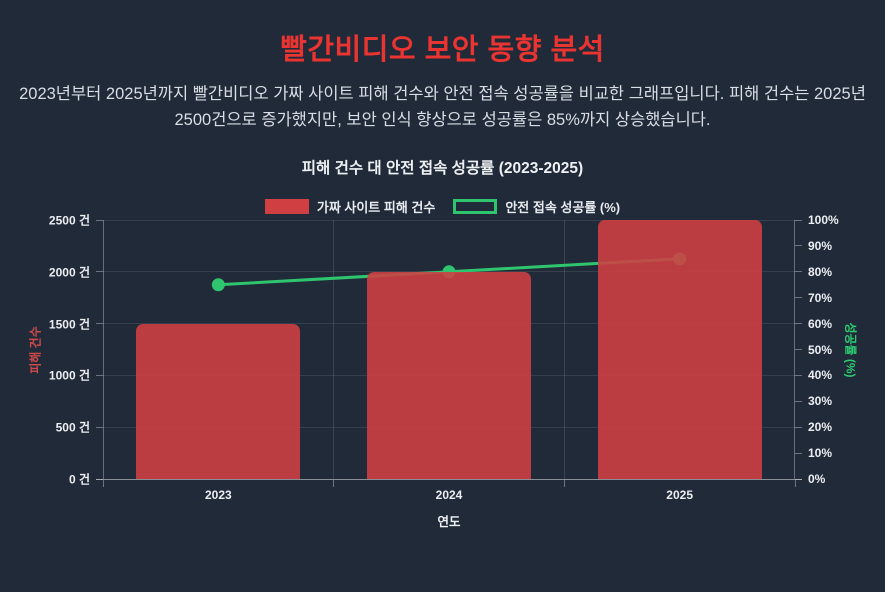  What do you see at coordinates (218, 401) in the screenshot?
I see `bar-2023` at bounding box center [218, 401].